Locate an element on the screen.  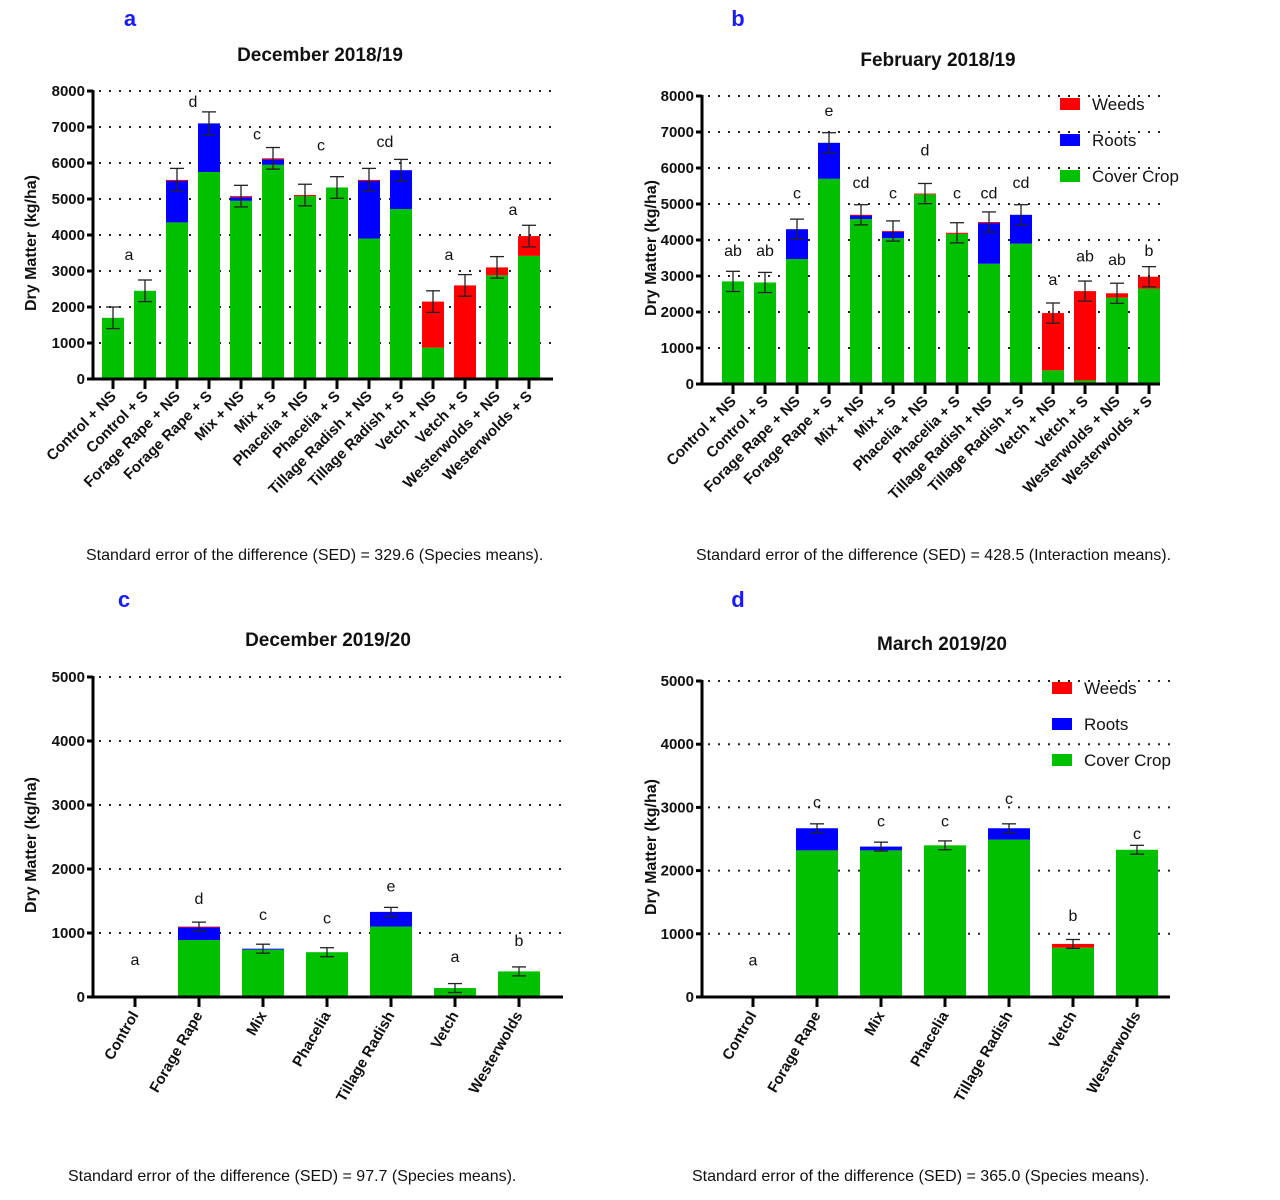
x-tick-label: Tillage Radish is located at coordinates (983, 1057).